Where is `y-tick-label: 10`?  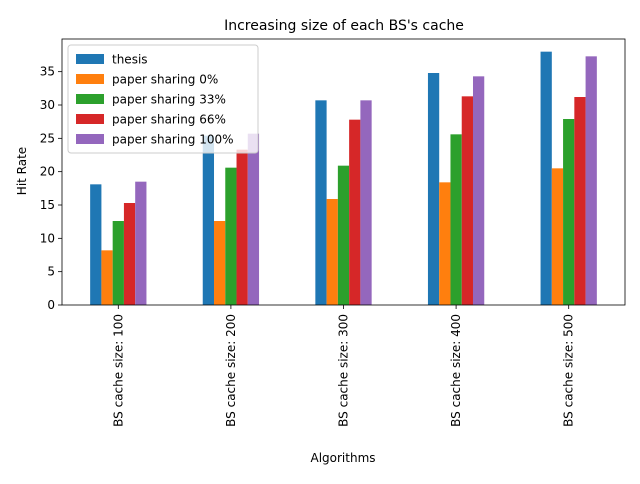
y-tick-label: 10 is located at coordinates (47, 238).